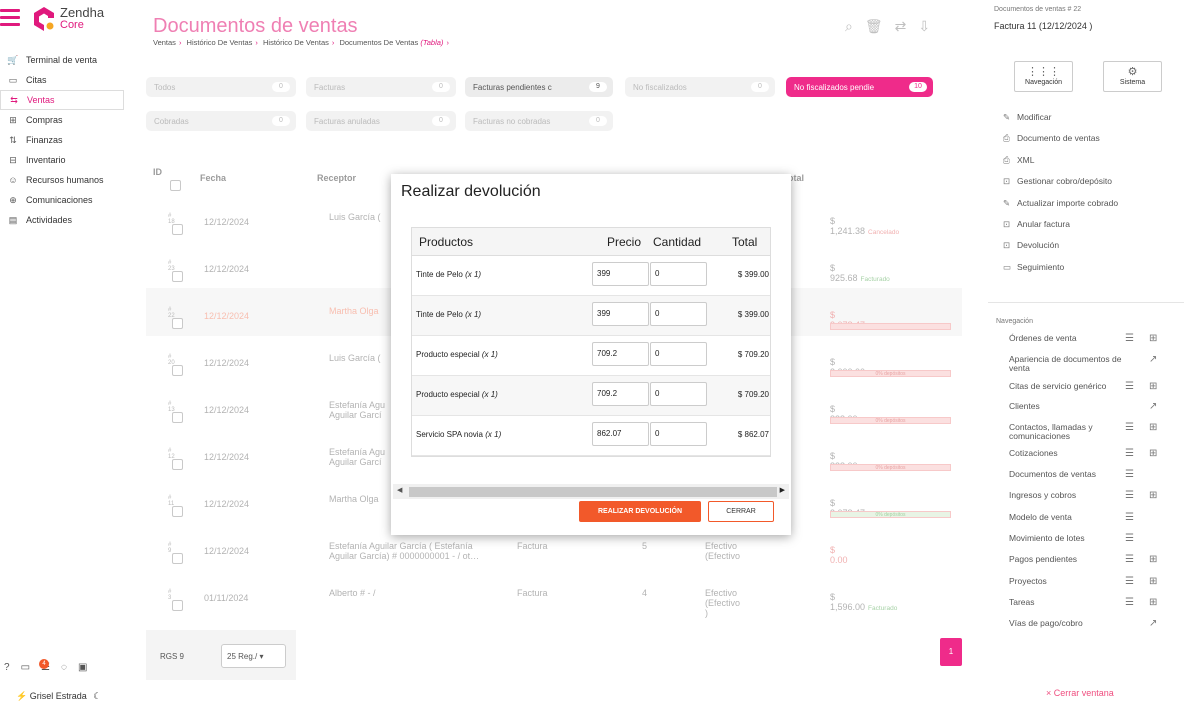 This screenshot has height=707, width=1184. Describe the element at coordinates (58, 696) in the screenshot. I see `user-info: ⚡ Grisel Estrada ☾` at that location.